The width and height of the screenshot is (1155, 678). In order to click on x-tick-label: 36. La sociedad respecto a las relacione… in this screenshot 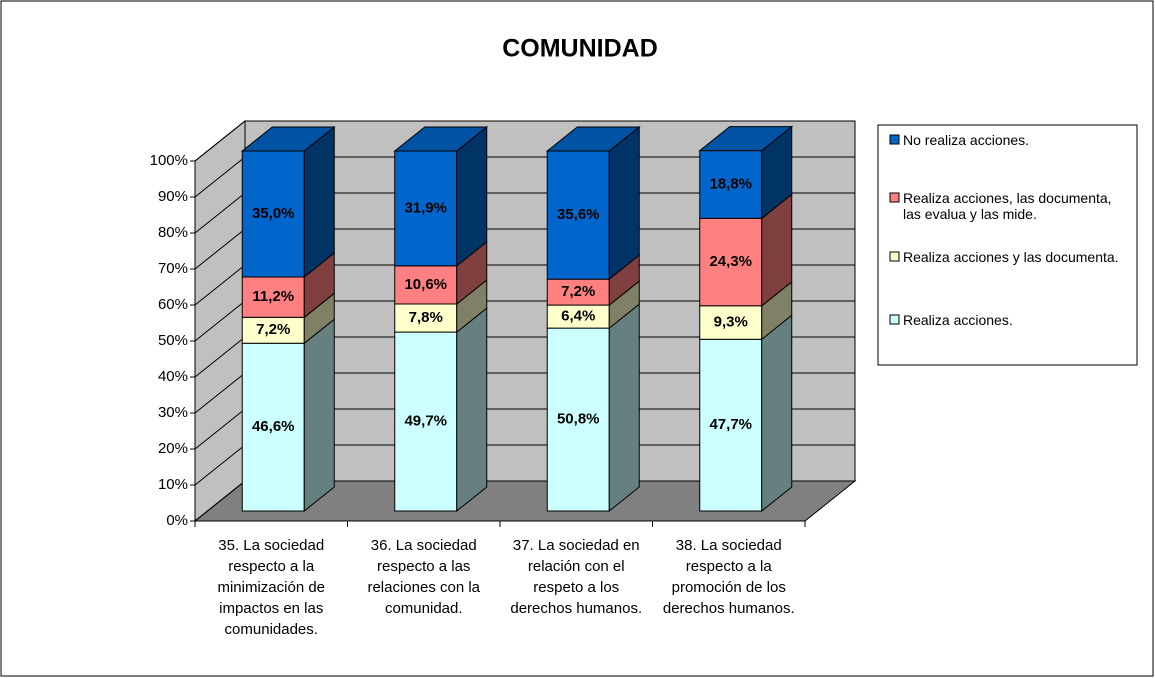, I will do `click(424, 577)`.